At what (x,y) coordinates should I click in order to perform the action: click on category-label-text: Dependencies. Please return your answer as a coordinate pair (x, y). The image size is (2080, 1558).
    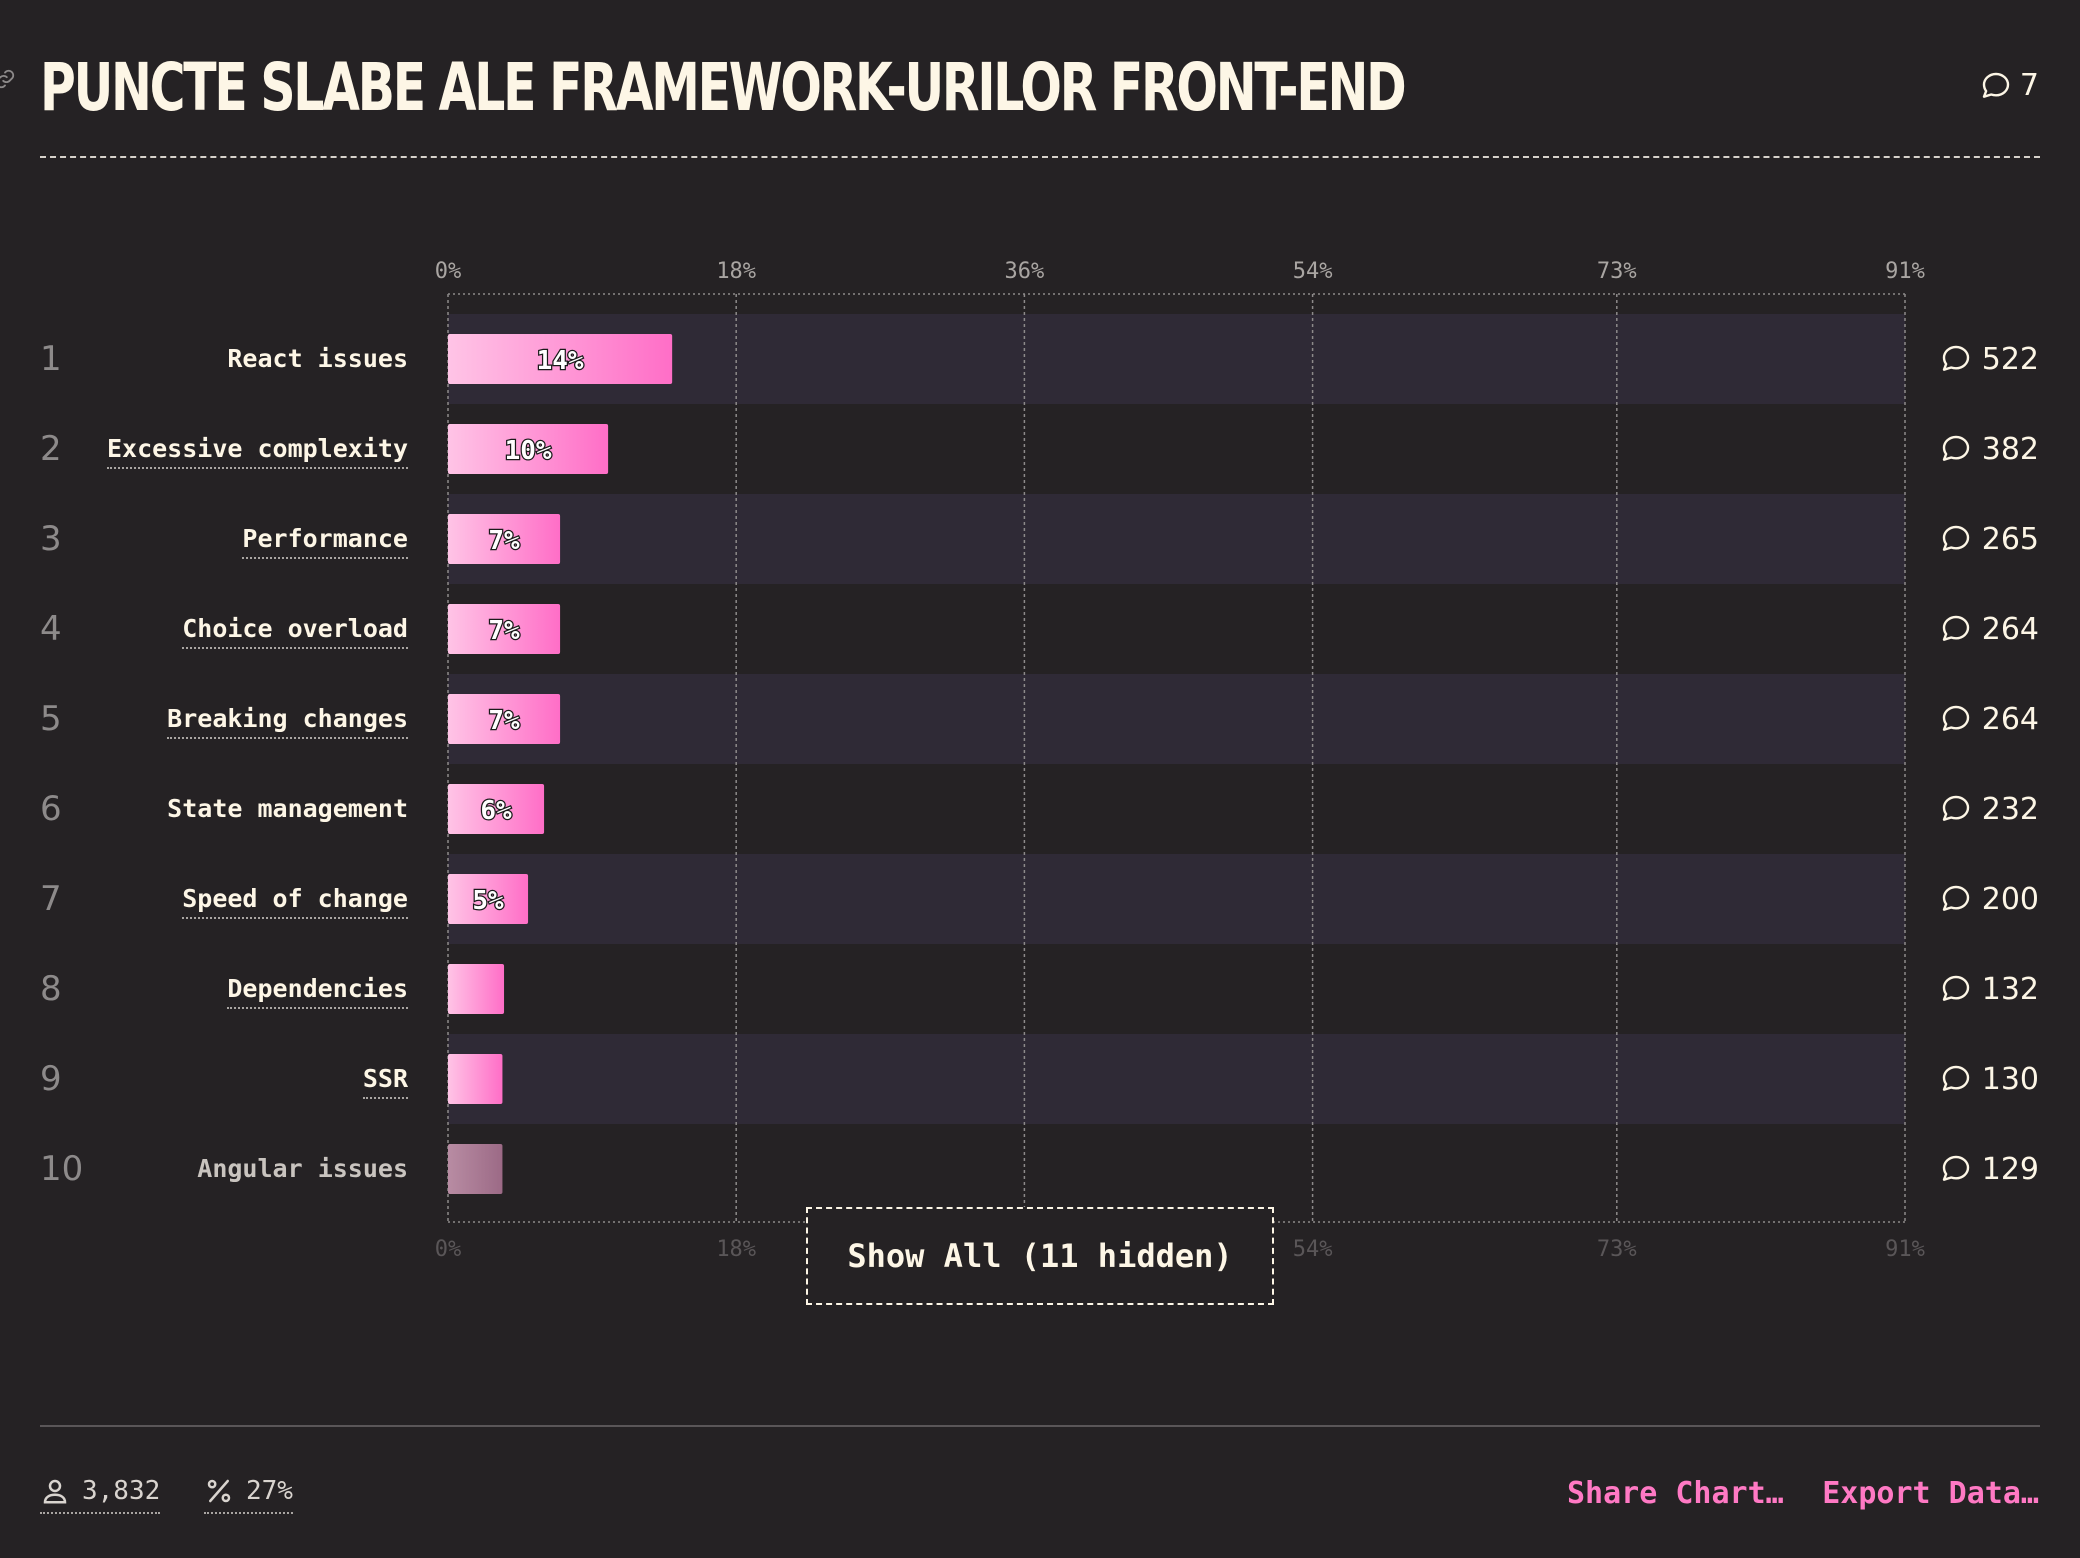
    Looking at the image, I should click on (317, 991).